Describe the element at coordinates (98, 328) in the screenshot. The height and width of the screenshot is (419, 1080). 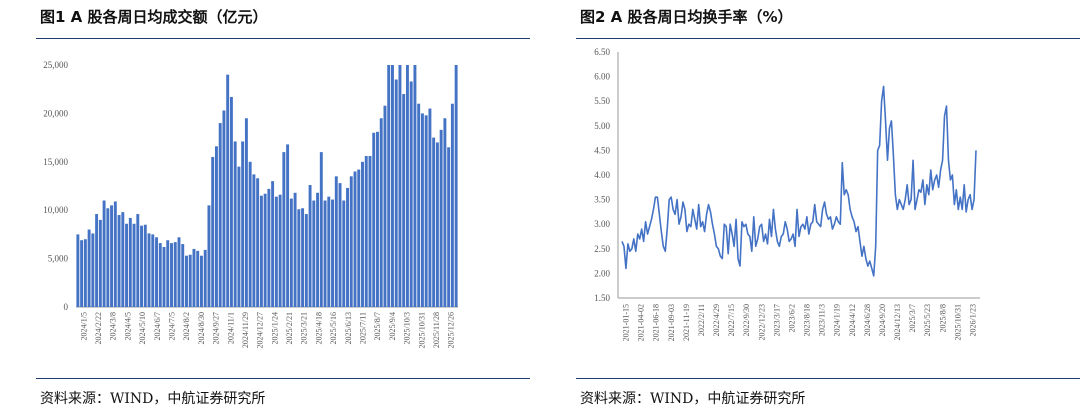
I see `x-tick-label: 2024/2/22` at that location.